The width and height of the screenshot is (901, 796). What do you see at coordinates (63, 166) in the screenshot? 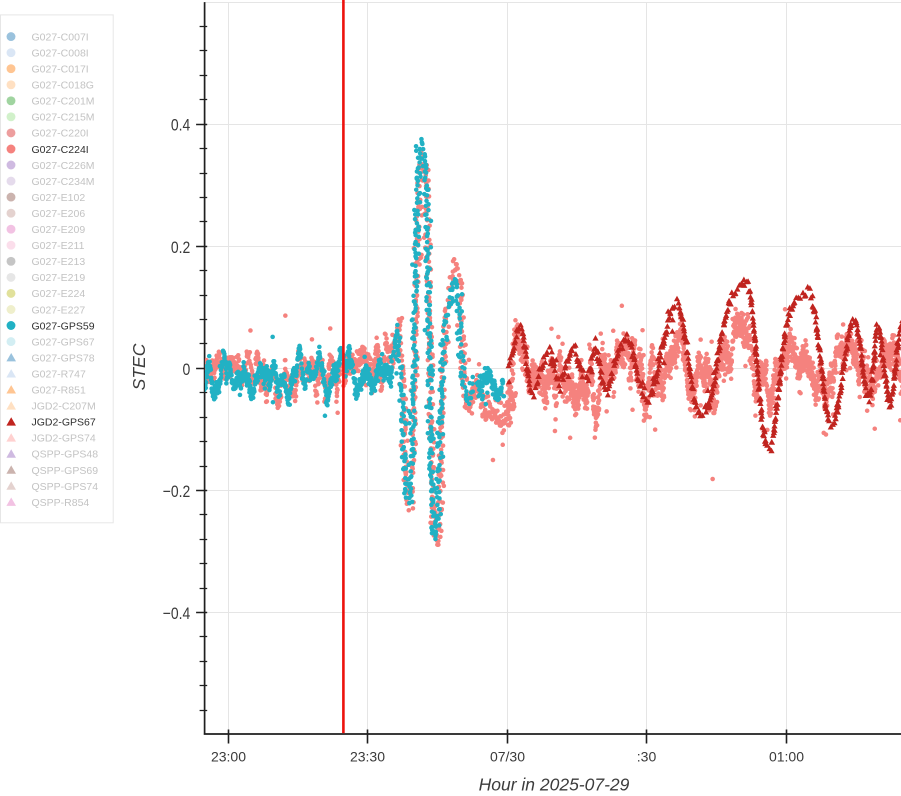
I see `svg-text: G027-C226M` at bounding box center [63, 166].